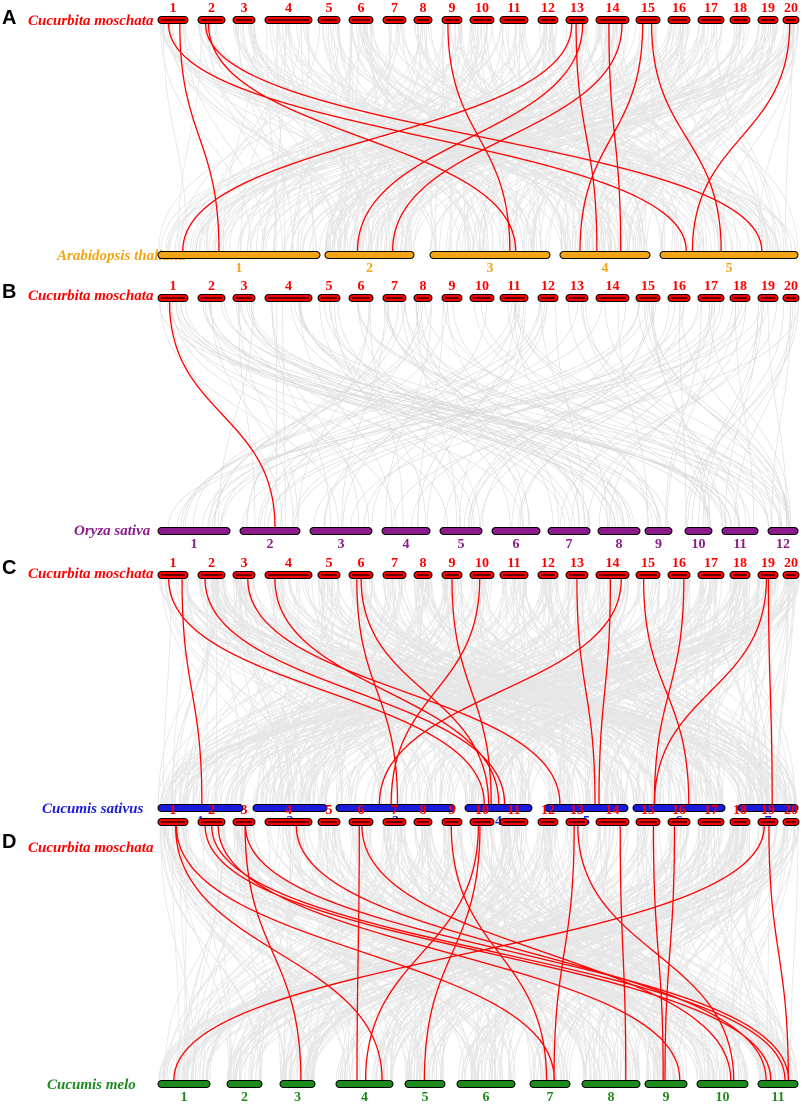 This screenshot has width=803, height=1104. What do you see at coordinates (613, 563) in the screenshot?
I see `top-chromosome-label: 14` at bounding box center [613, 563].